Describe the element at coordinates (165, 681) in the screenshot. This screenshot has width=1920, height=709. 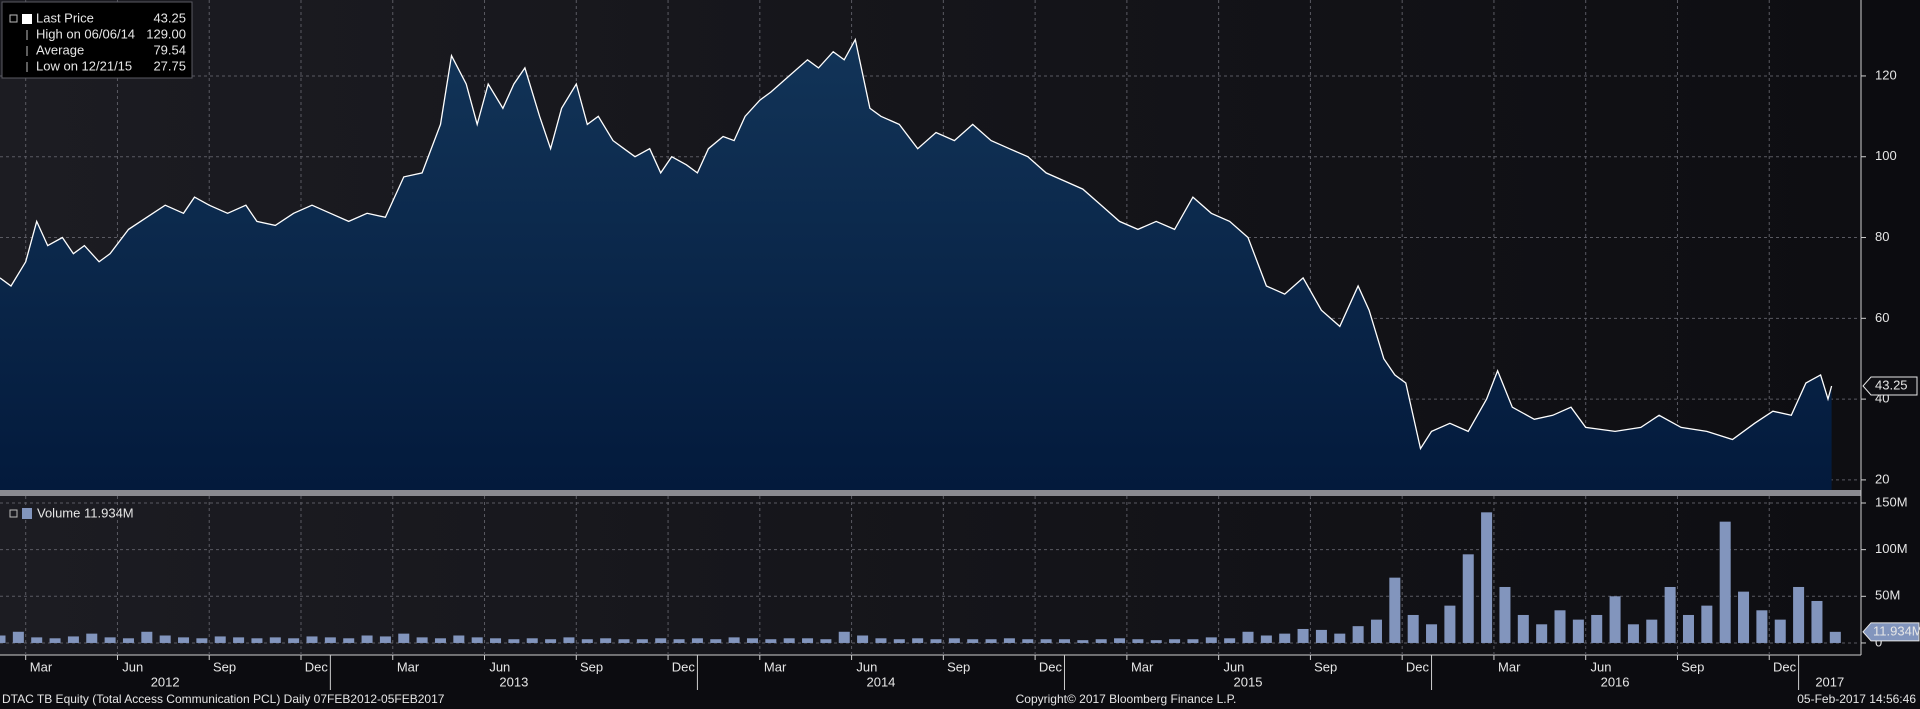
I see `year-label: 2012` at that location.